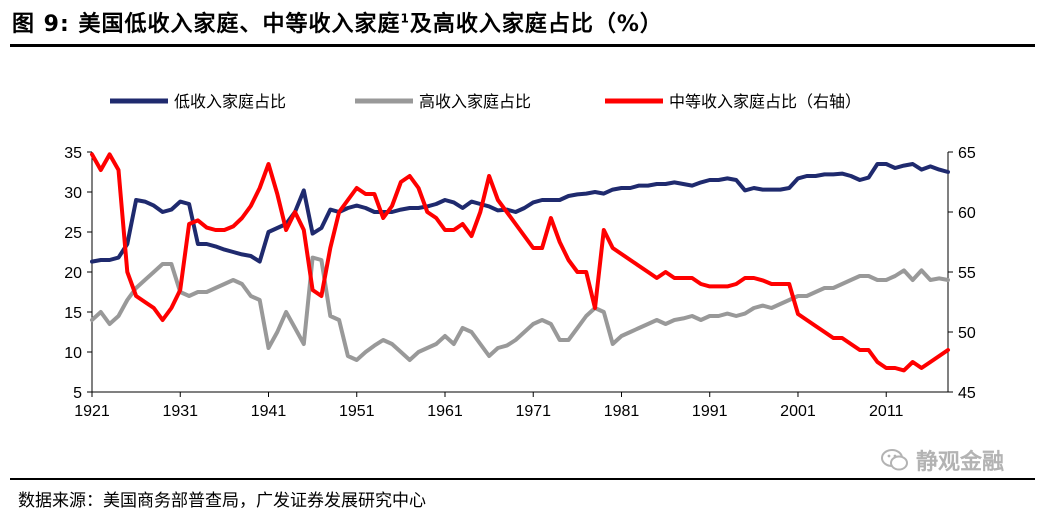 The width and height of the screenshot is (1059, 526). I want to click on y-left-tick-label: 15, so click(73, 313).